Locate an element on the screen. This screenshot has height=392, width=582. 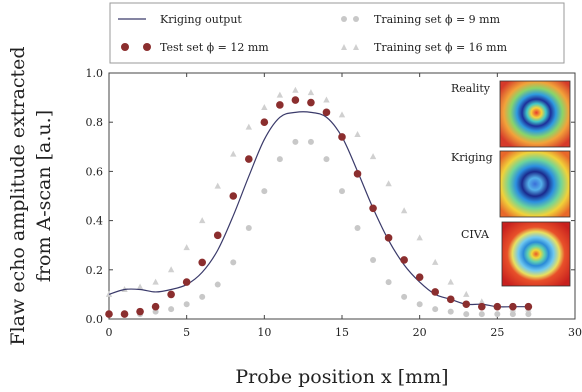
legend-label-train9: Training set ϕ = 9 mm is located at coordinates (437, 19).